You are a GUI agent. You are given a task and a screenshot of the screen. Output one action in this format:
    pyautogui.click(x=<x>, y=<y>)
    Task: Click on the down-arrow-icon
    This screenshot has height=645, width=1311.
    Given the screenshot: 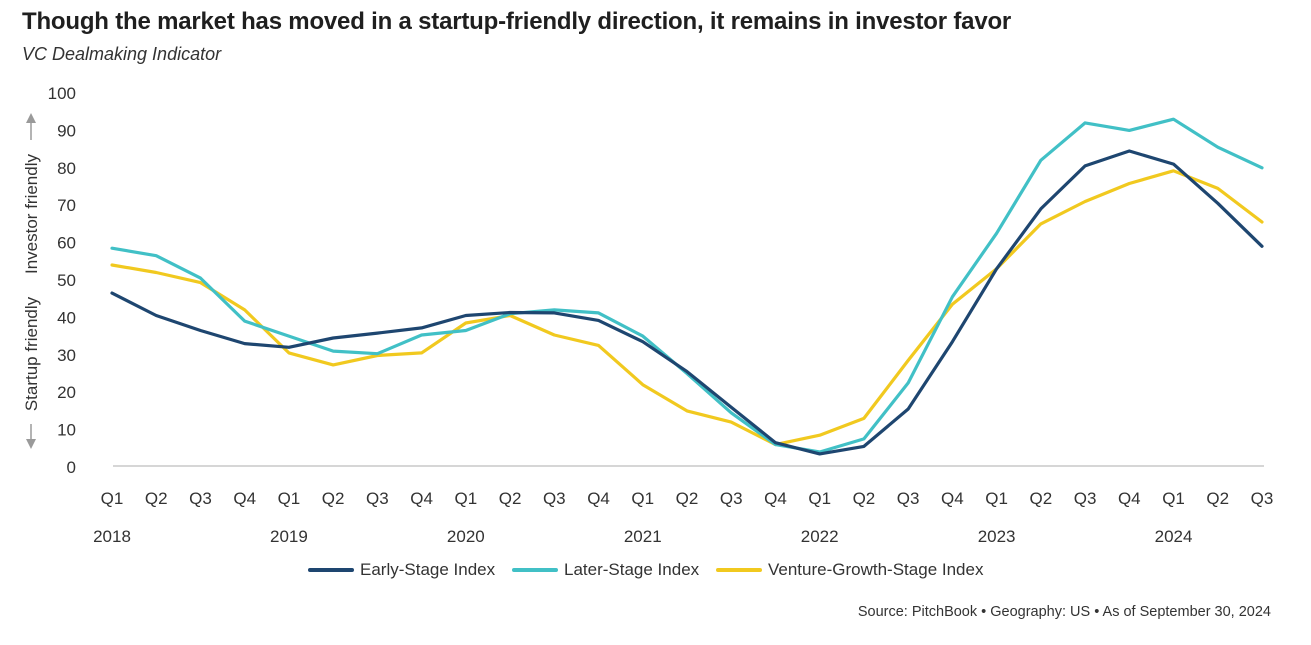 What is the action you would take?
    pyautogui.click(x=31, y=444)
    